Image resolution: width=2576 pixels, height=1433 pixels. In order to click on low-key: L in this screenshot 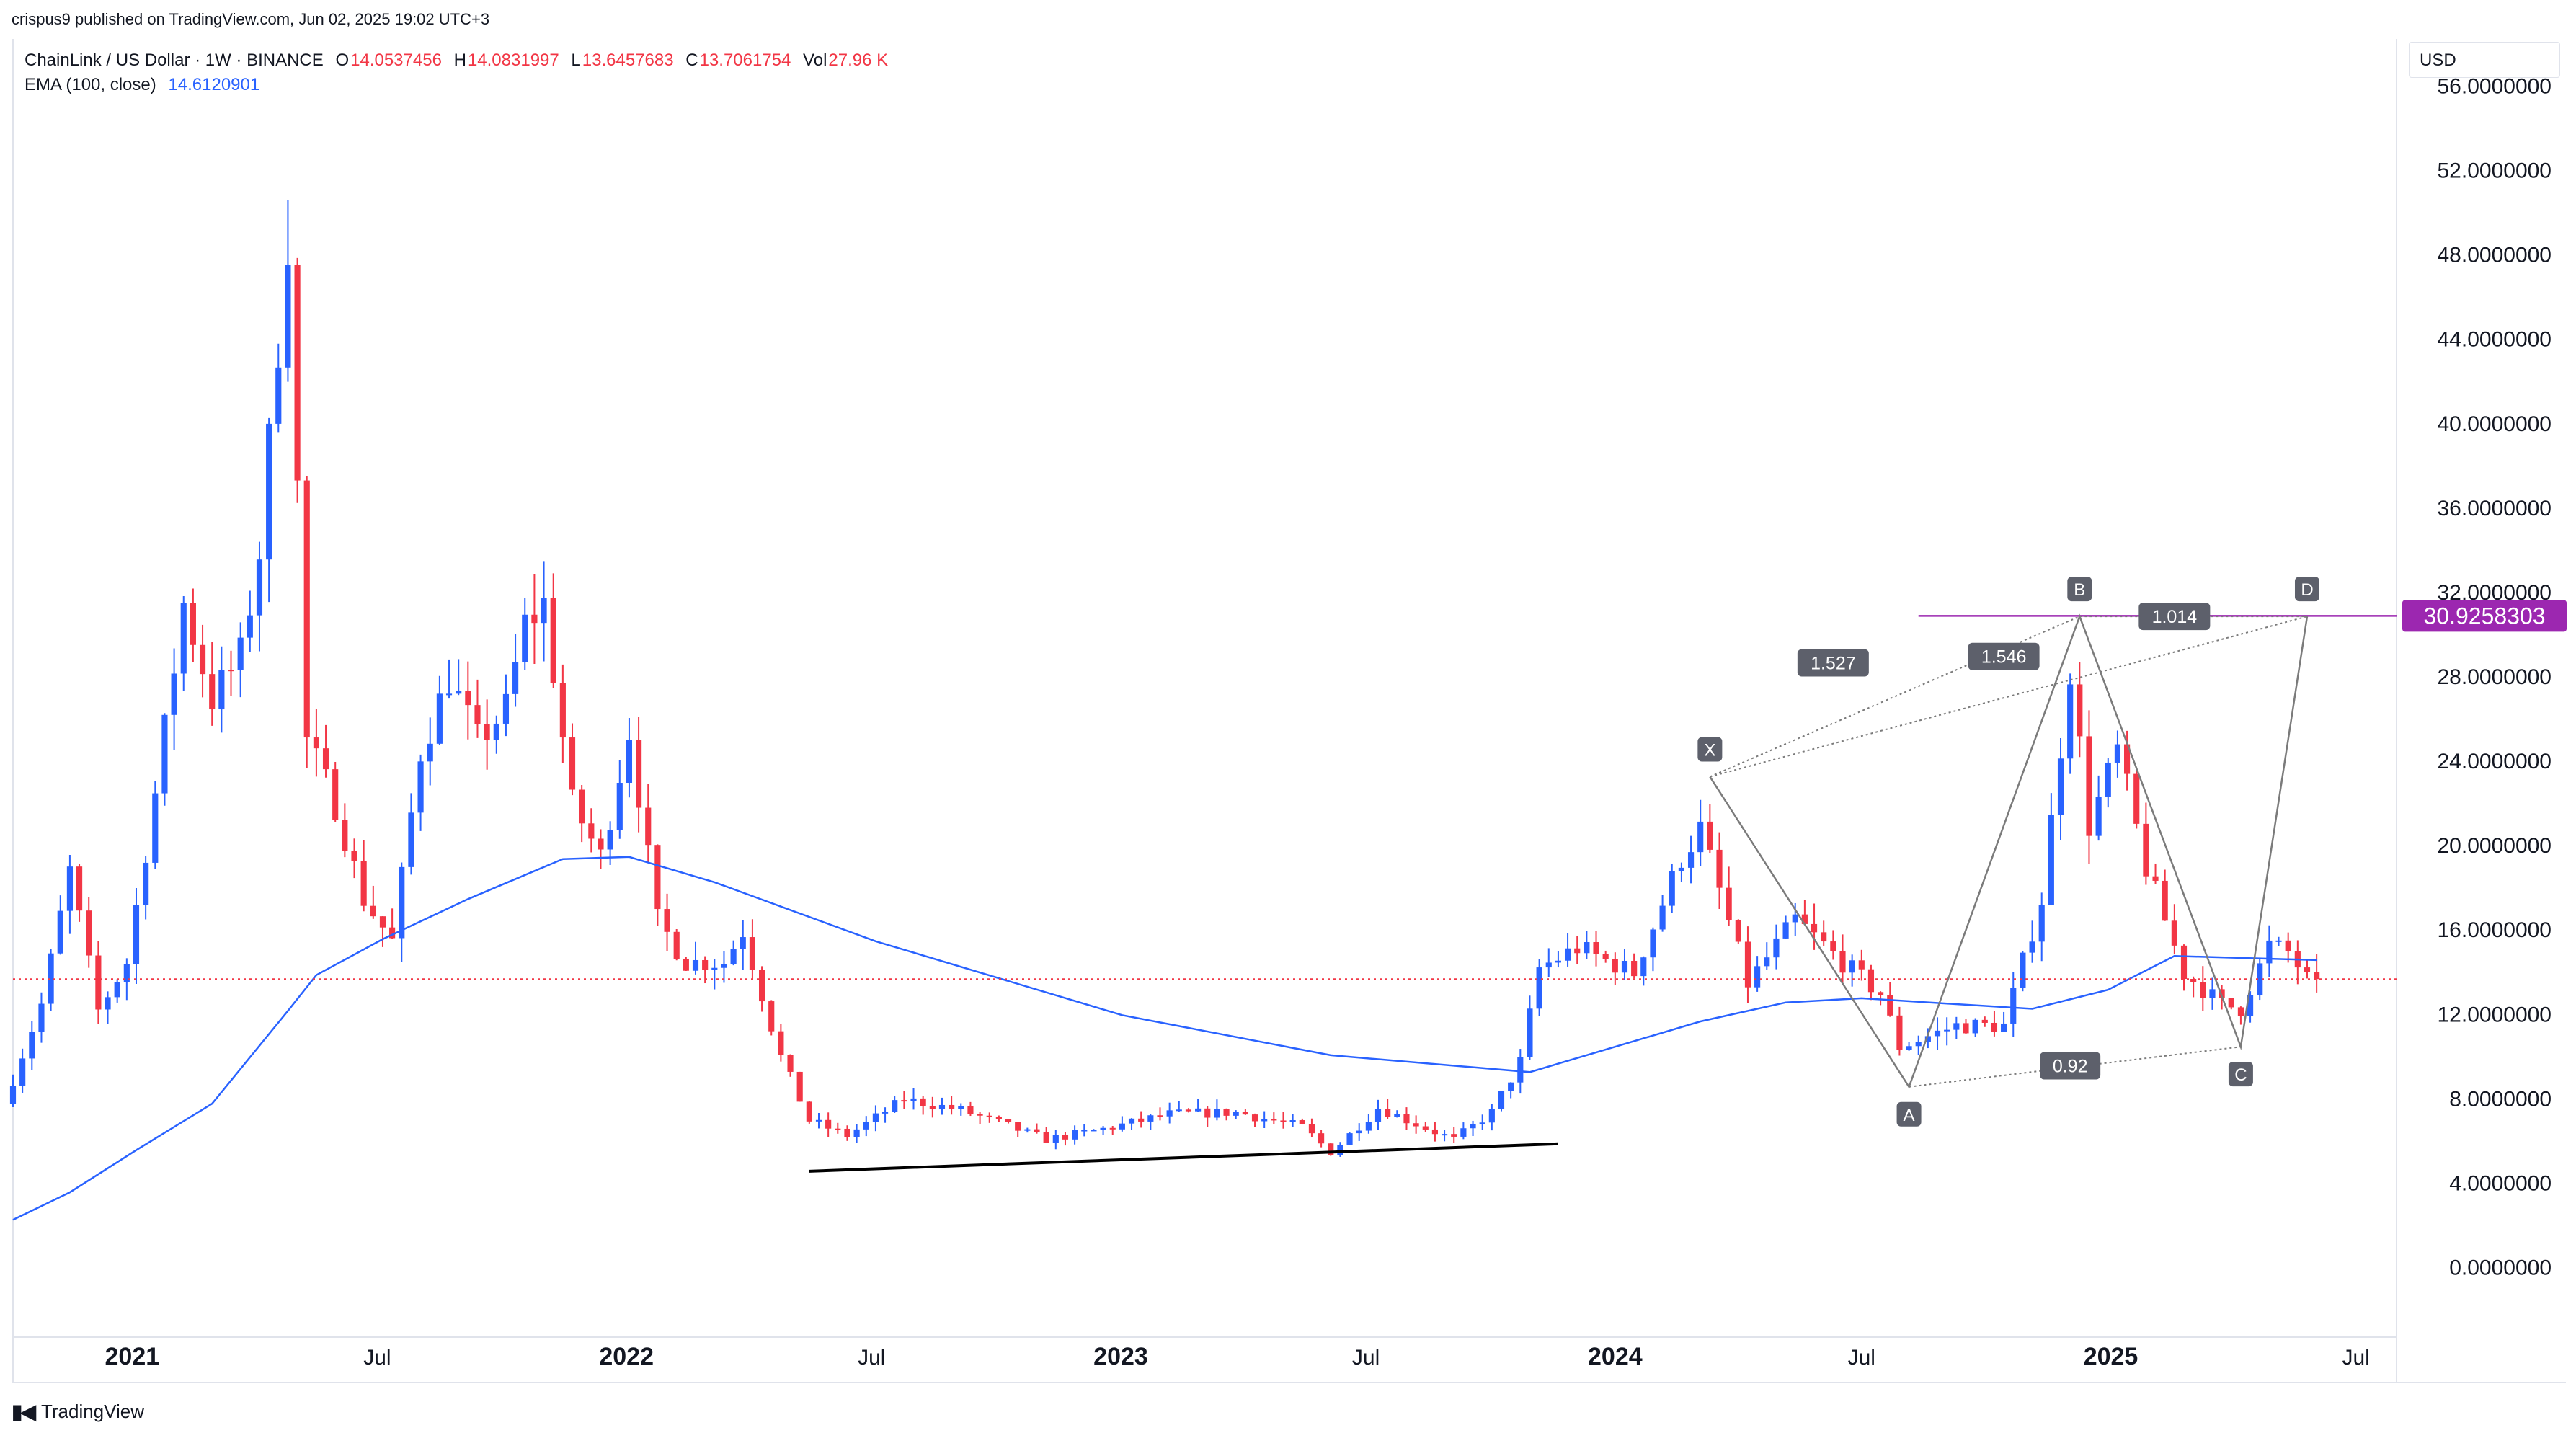, I will do `click(576, 60)`.